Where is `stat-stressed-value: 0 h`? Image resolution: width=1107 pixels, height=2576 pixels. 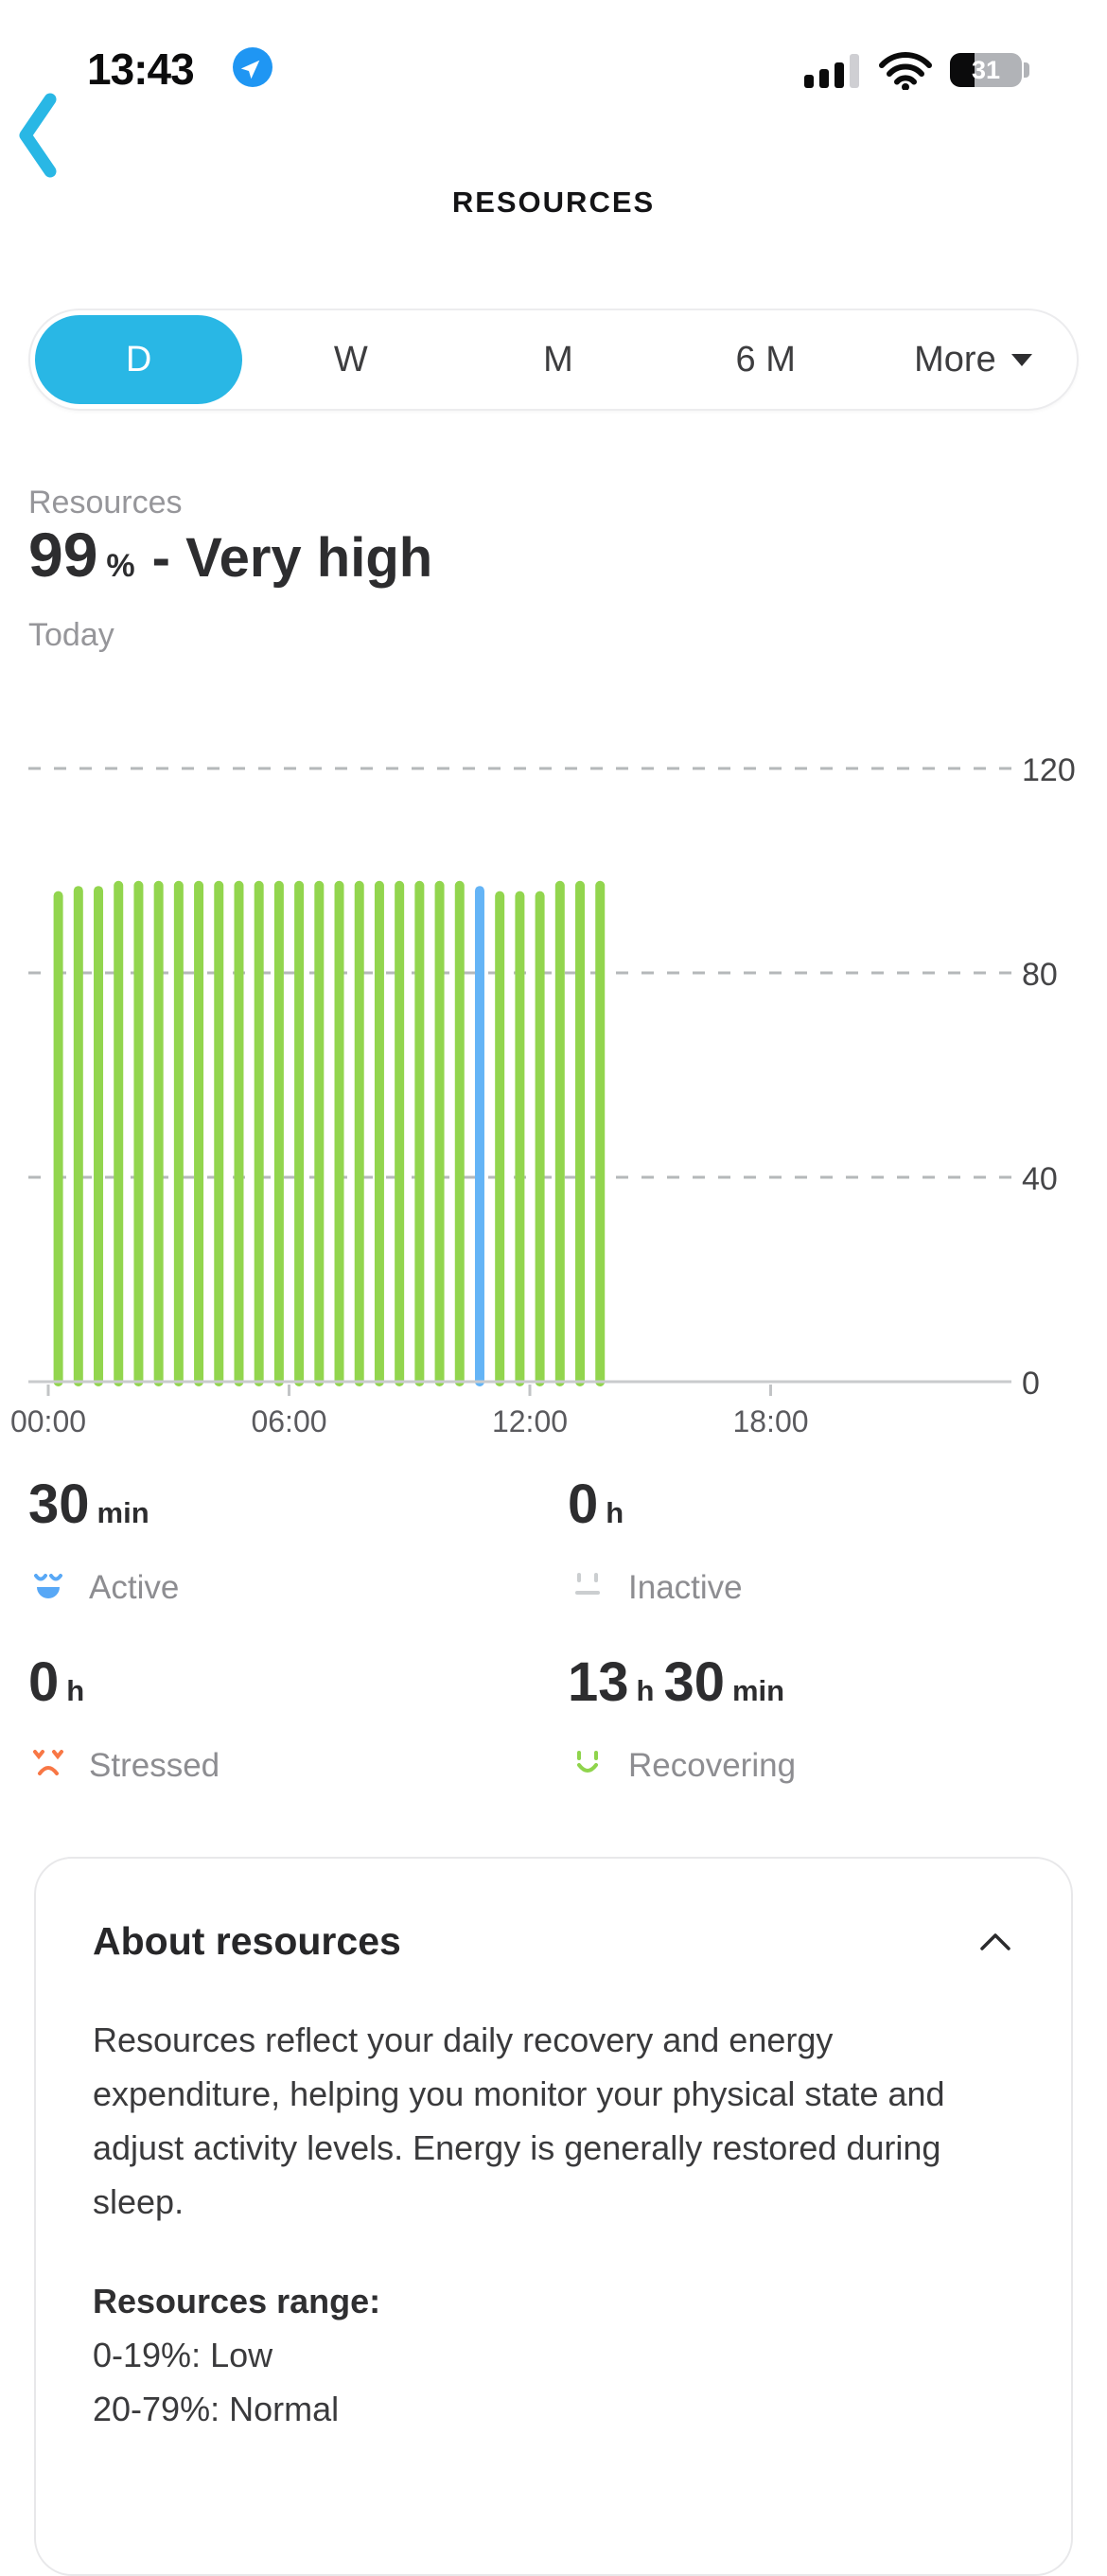 stat-stressed-value: 0 h is located at coordinates (283, 1682).